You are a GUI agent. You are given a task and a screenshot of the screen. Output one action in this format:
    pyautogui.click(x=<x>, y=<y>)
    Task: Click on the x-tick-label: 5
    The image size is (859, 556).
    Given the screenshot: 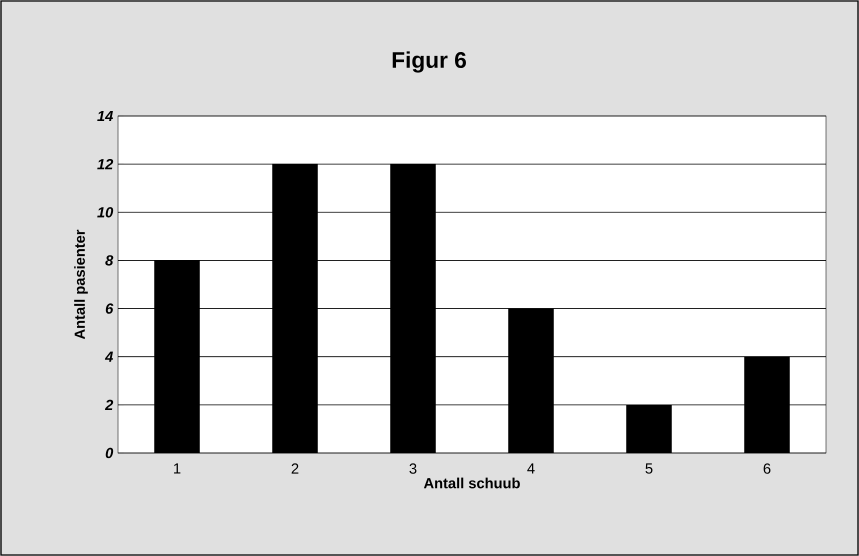 What is the action you would take?
    pyautogui.click(x=649, y=468)
    